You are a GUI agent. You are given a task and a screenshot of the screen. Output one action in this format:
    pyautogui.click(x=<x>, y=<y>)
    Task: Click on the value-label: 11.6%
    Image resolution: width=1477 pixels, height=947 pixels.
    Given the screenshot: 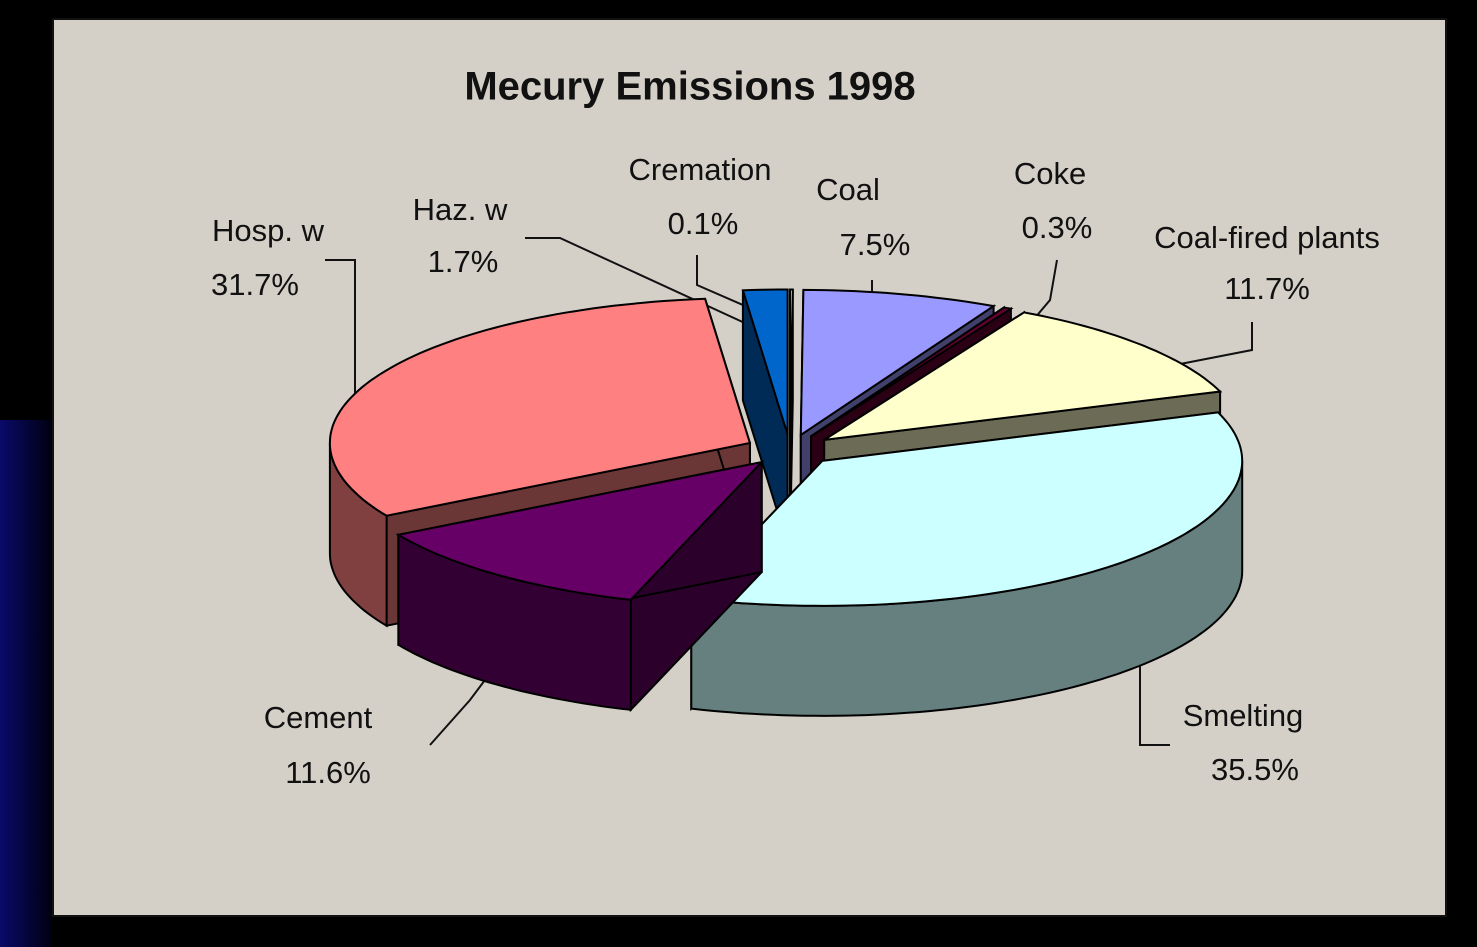 What is the action you would take?
    pyautogui.click(x=328, y=772)
    